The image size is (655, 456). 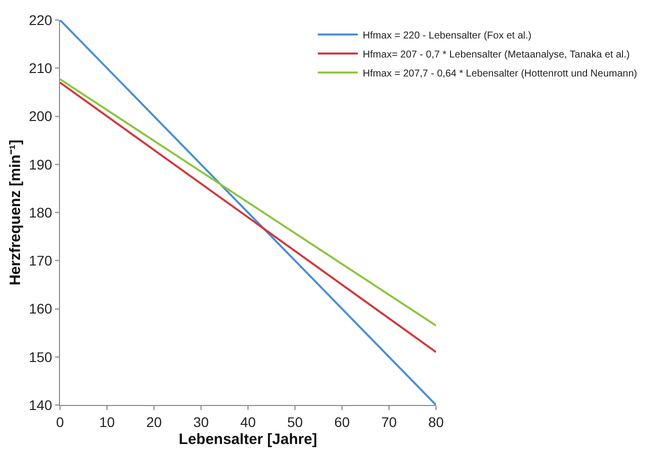 What do you see at coordinates (40, 404) in the screenshot?
I see `y-tick-label: 140` at bounding box center [40, 404].